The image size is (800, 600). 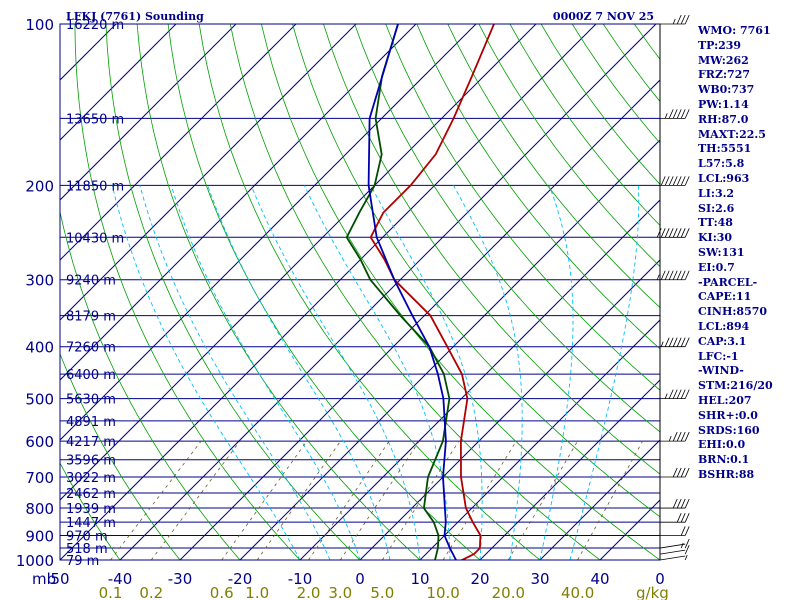 What do you see at coordinates (95, 25) in the screenshot?
I see `height-label: 16220 m` at bounding box center [95, 25].